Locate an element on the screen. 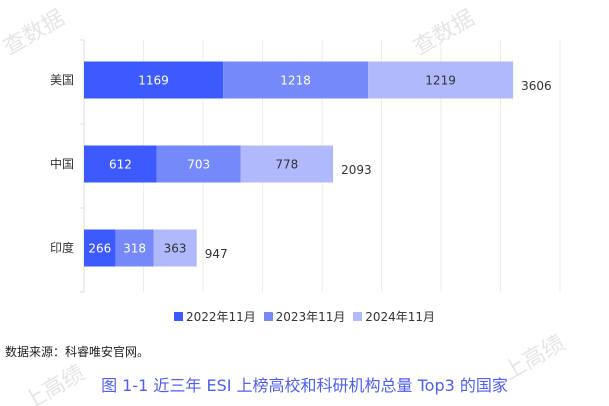 Image resolution: width=609 pixels, height=406 pixels. legend-label: 2024年11月 is located at coordinates (400, 317).